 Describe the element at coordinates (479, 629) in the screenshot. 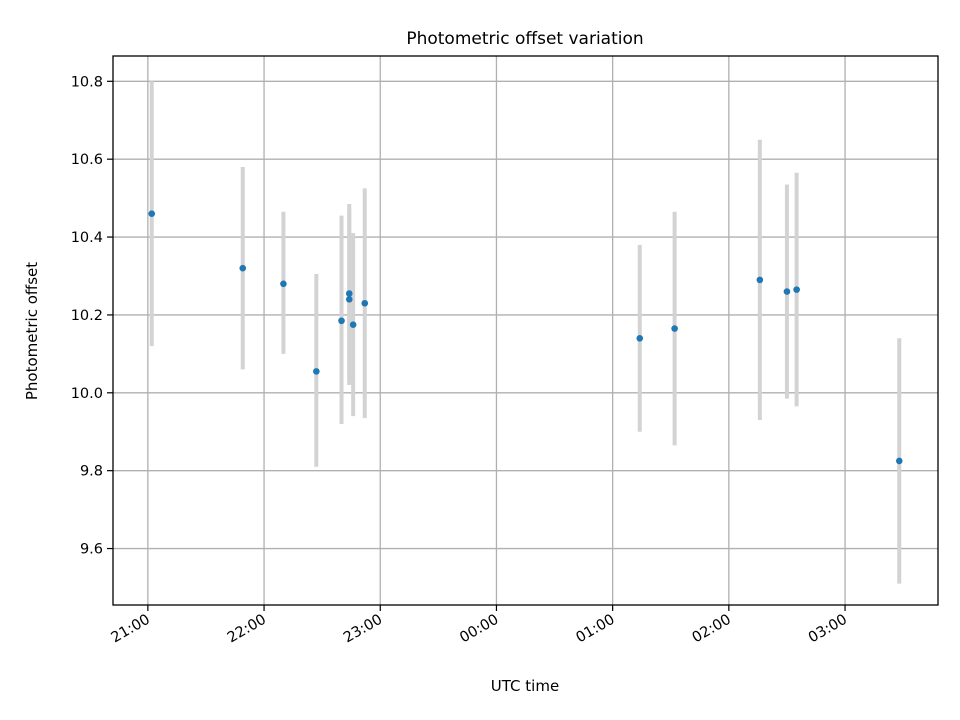

I see `x-tick-label: 00:00` at that location.